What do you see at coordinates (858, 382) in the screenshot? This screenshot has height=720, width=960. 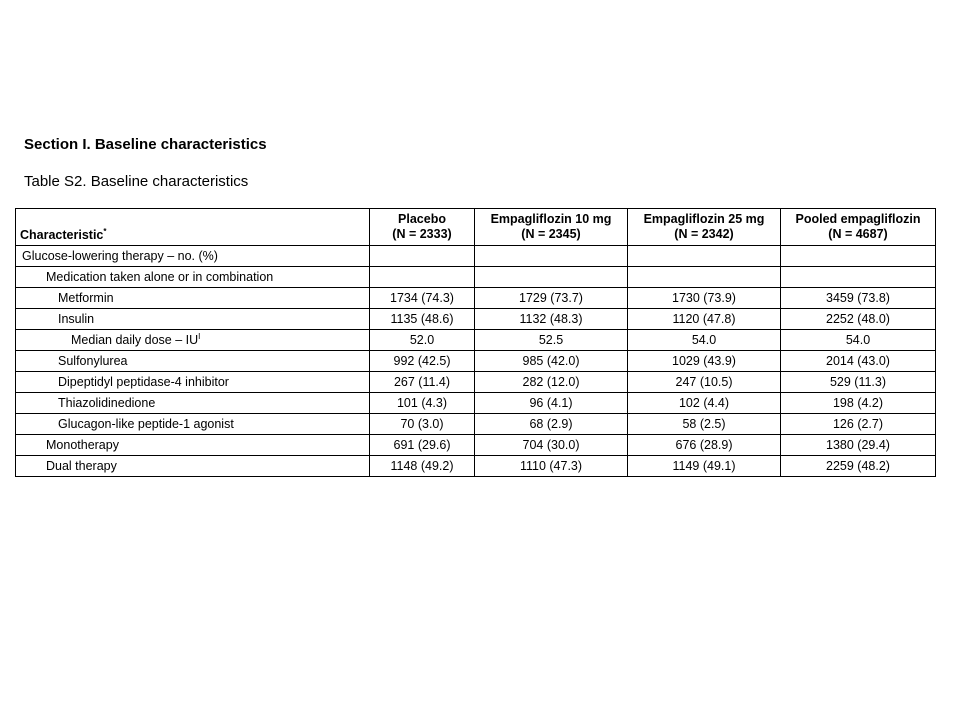 I see `cell-value: 529 (11.3)` at bounding box center [858, 382].